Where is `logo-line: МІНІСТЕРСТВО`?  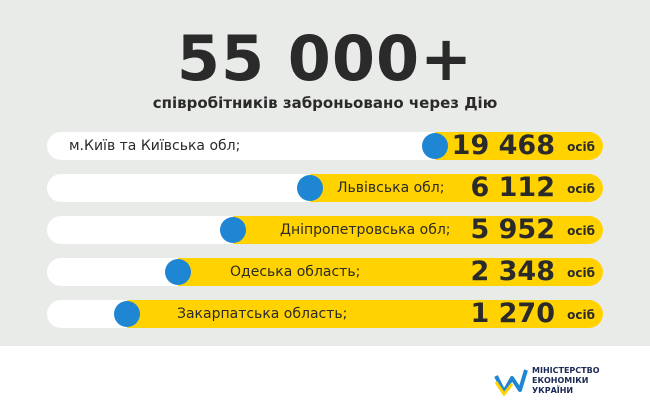
logo-line: МІНІСТЕРСТВО is located at coordinates (566, 370).